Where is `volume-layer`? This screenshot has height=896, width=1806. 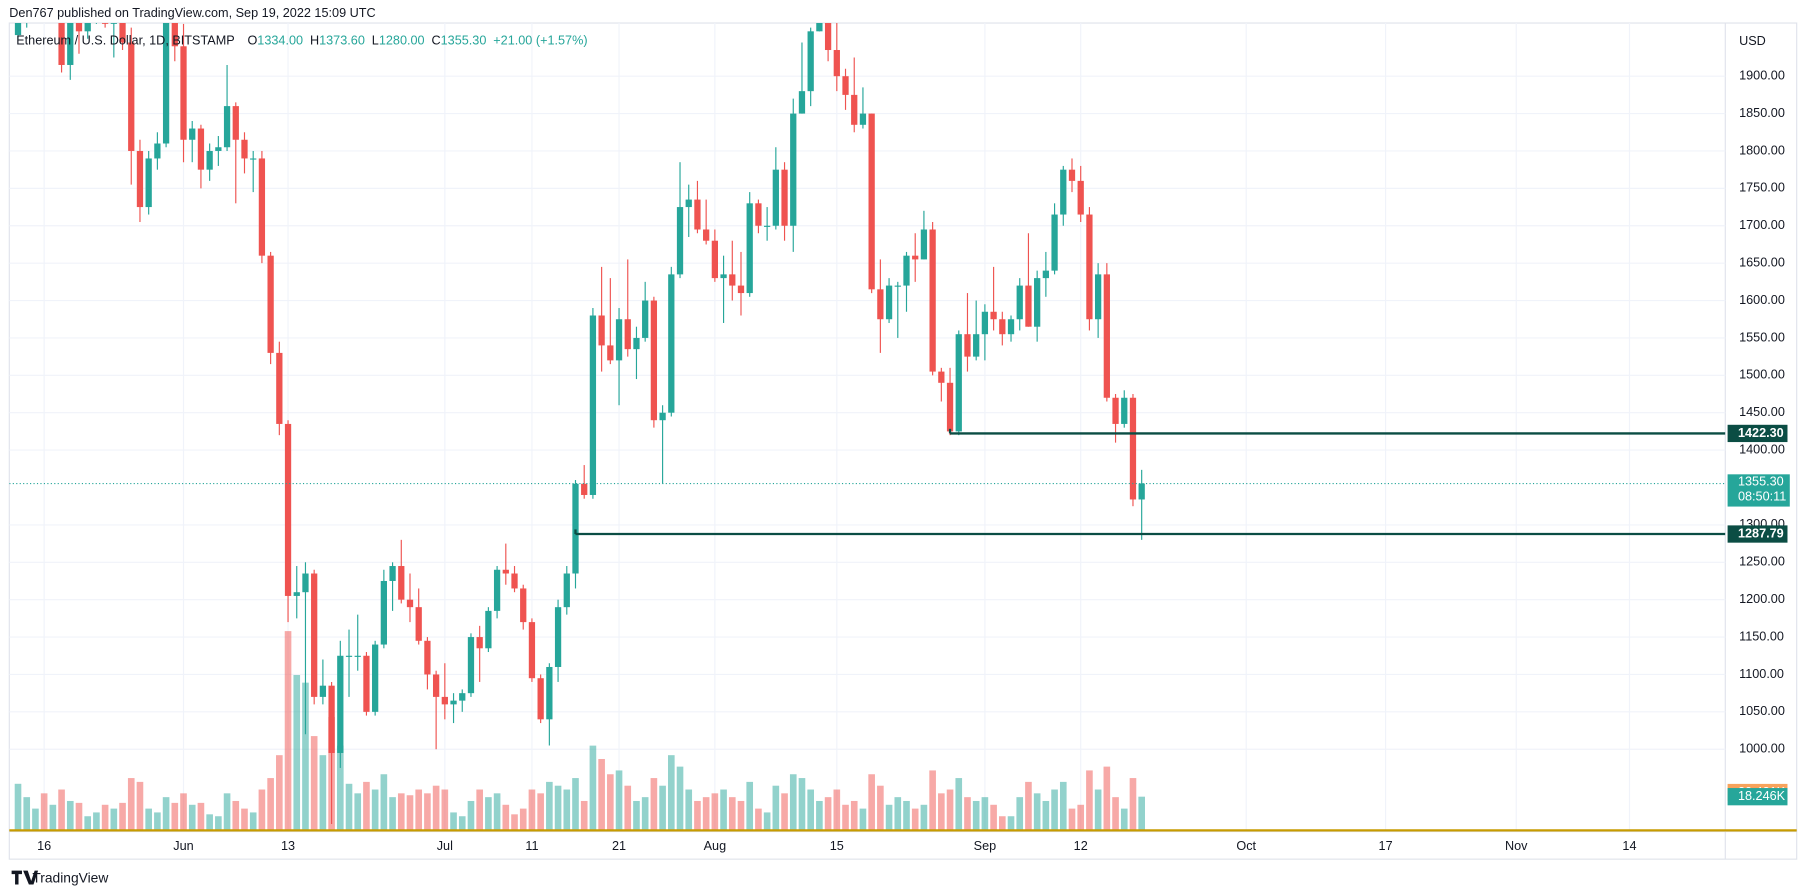
volume-layer is located at coordinates (579, 731).